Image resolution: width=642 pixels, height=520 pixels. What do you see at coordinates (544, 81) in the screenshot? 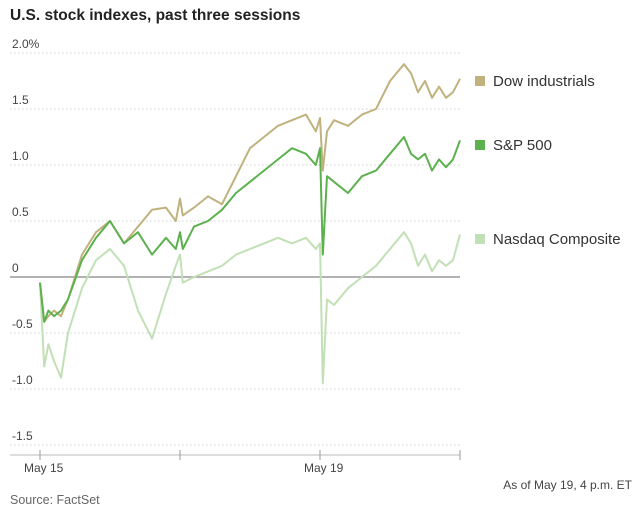
I see `legend-label: Dow industrials` at bounding box center [544, 81].